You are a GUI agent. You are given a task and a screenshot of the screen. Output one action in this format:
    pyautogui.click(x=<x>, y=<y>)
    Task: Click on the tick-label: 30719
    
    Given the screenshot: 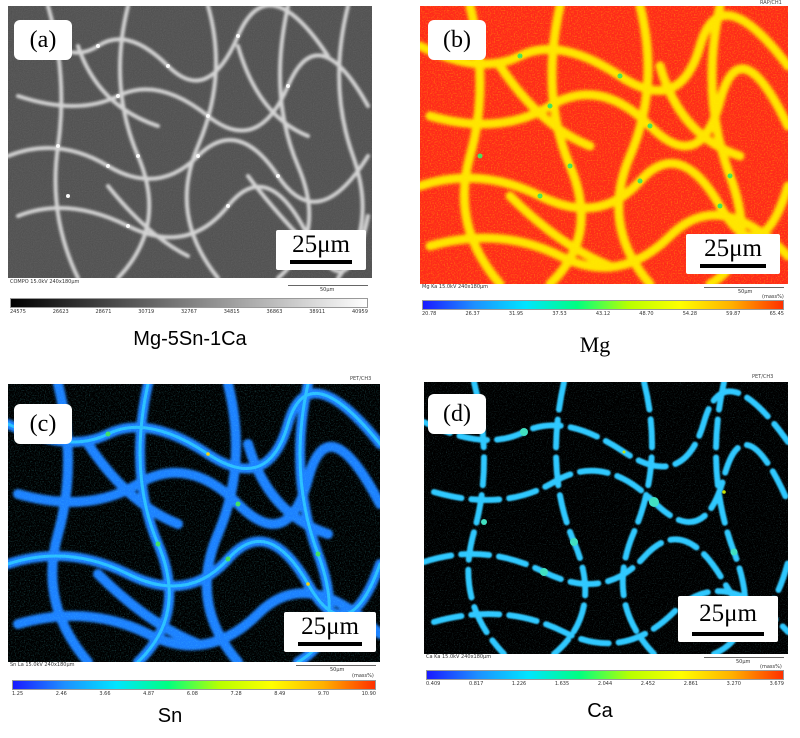 What is the action you would take?
    pyautogui.click(x=146, y=312)
    